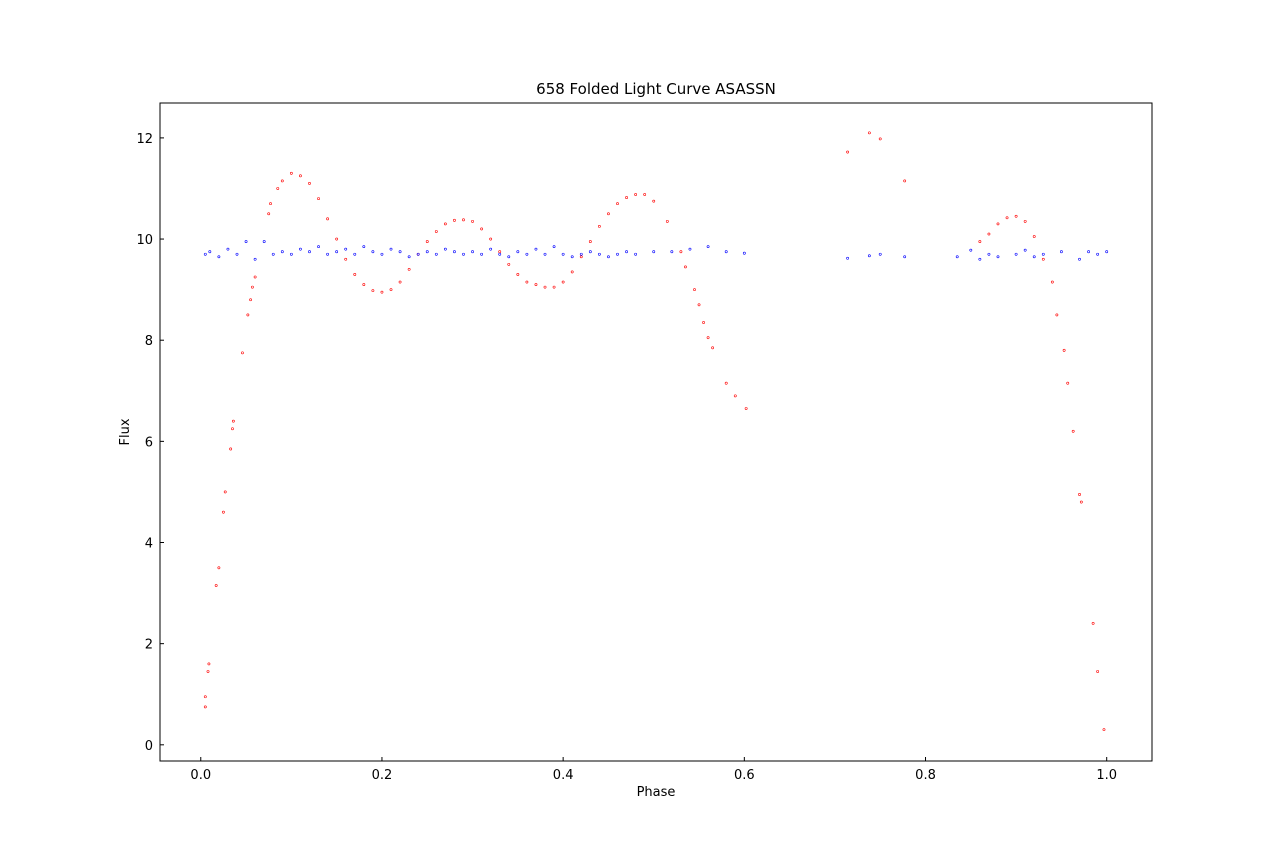 This screenshot has width=1280, height=855. What do you see at coordinates (656, 89) in the screenshot?
I see `chart-title: 658 Folded Light Curve ASASSN` at bounding box center [656, 89].